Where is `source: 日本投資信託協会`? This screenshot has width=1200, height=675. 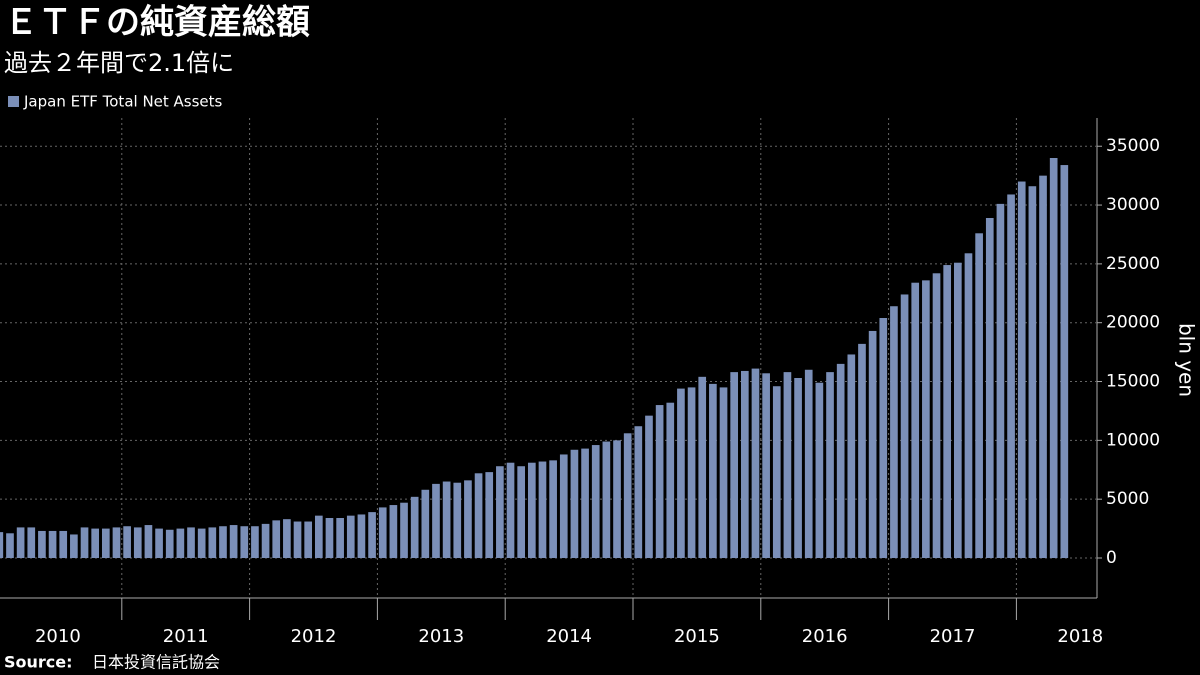 source: 日本投資信託協会 is located at coordinates (156, 662).